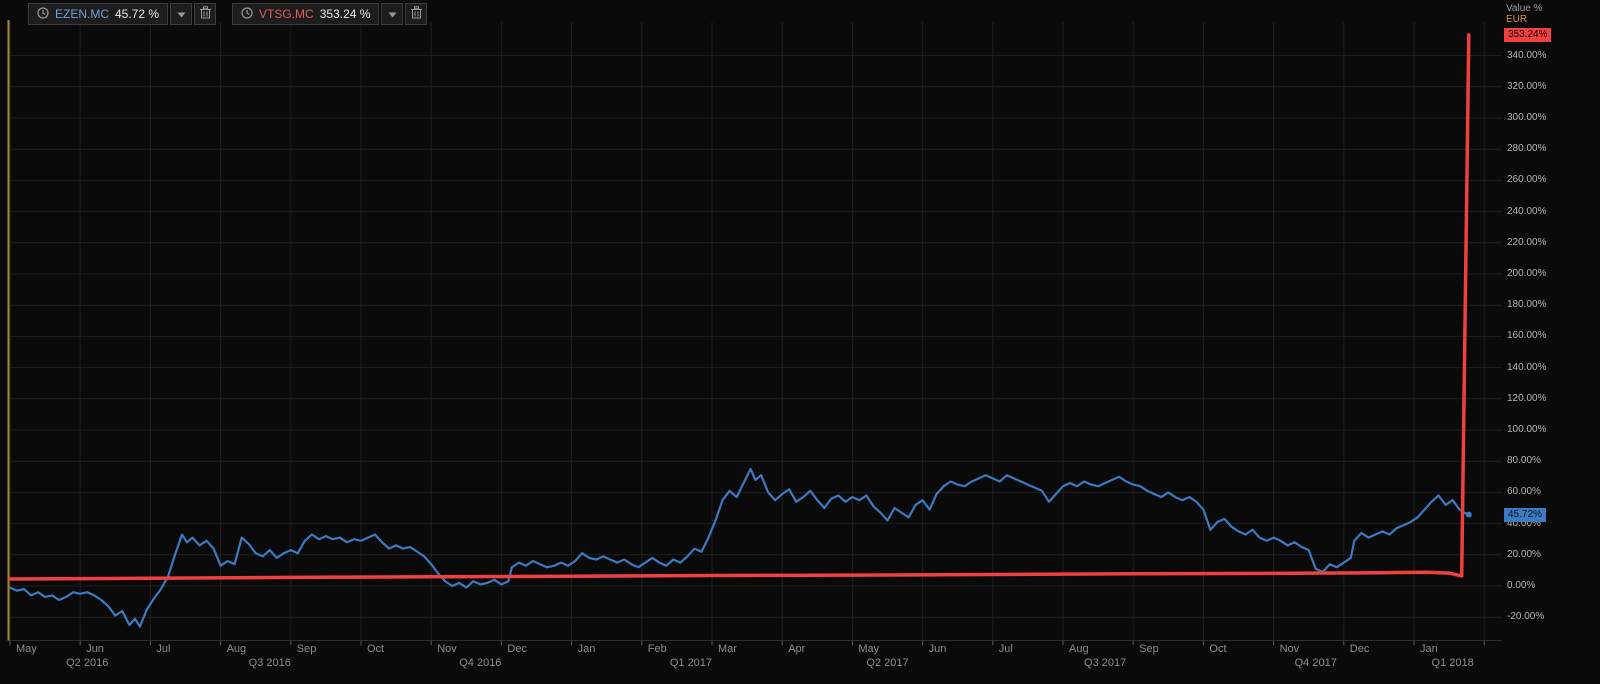 Image resolution: width=1600 pixels, height=684 pixels. What do you see at coordinates (1517, 19) in the screenshot?
I see `currency-label: EUR` at bounding box center [1517, 19].